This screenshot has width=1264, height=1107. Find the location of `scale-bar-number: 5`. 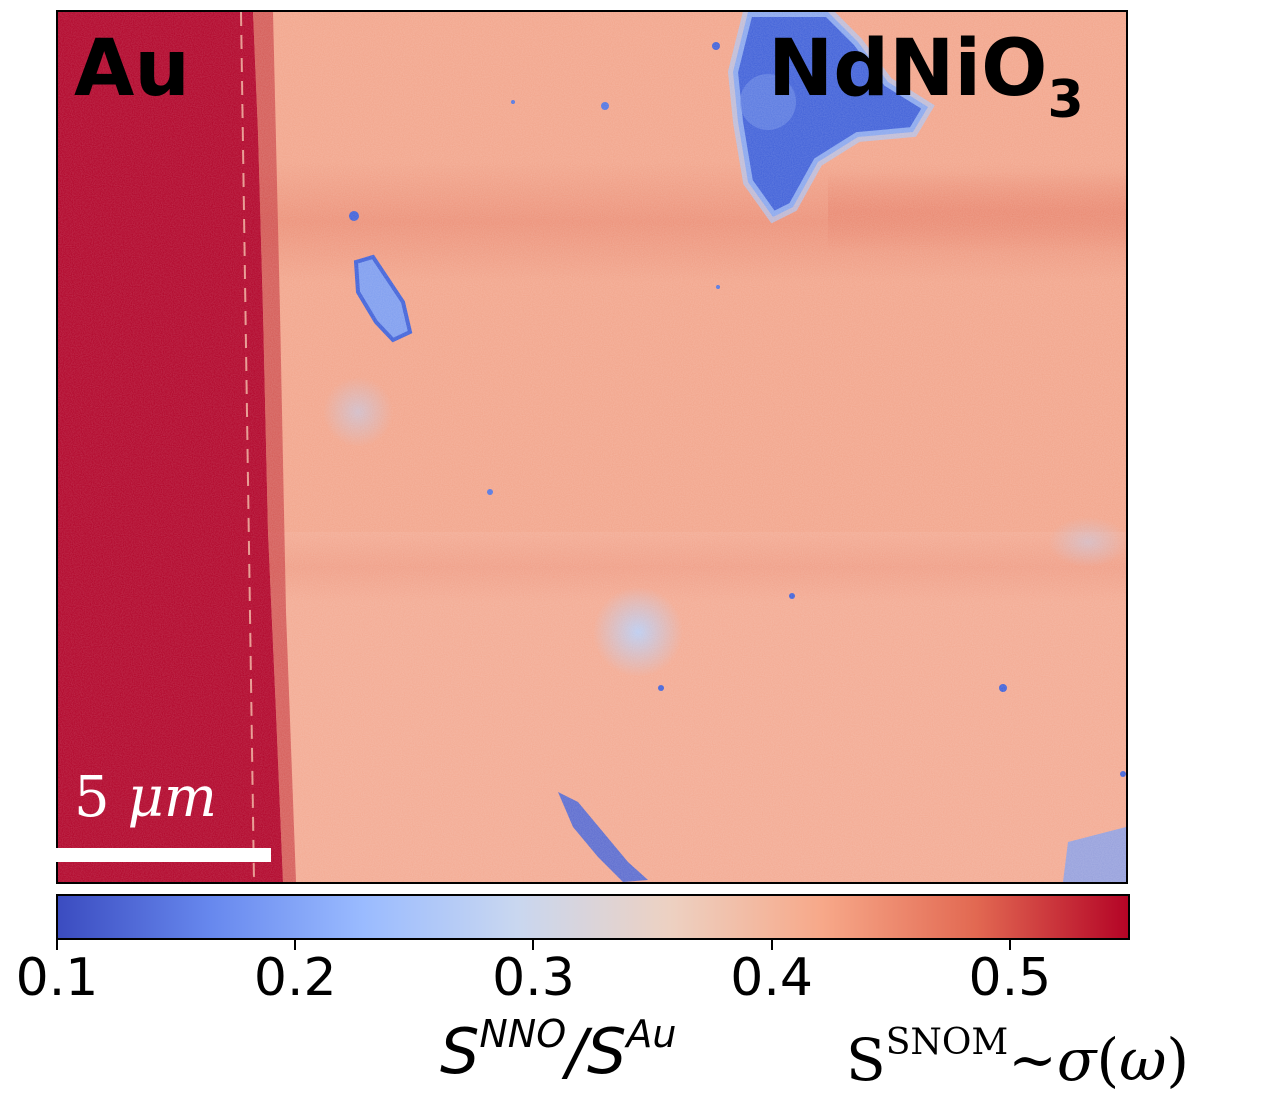

scale-bar-number: 5 is located at coordinates (92, 797).